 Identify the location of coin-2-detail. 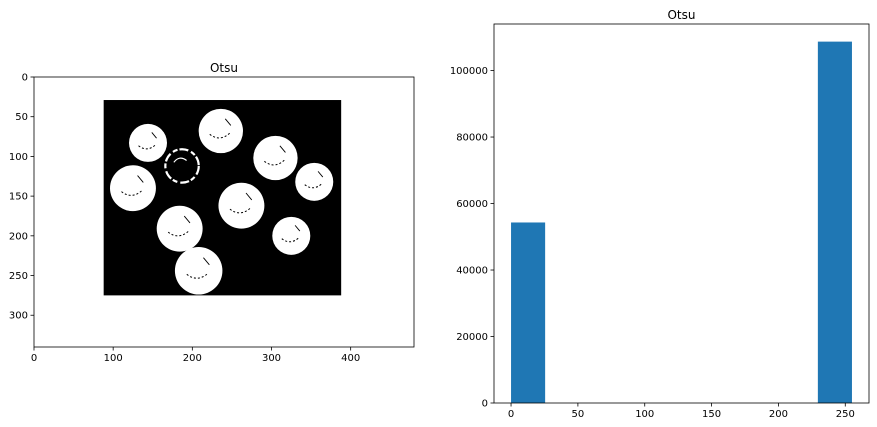
(220, 135).